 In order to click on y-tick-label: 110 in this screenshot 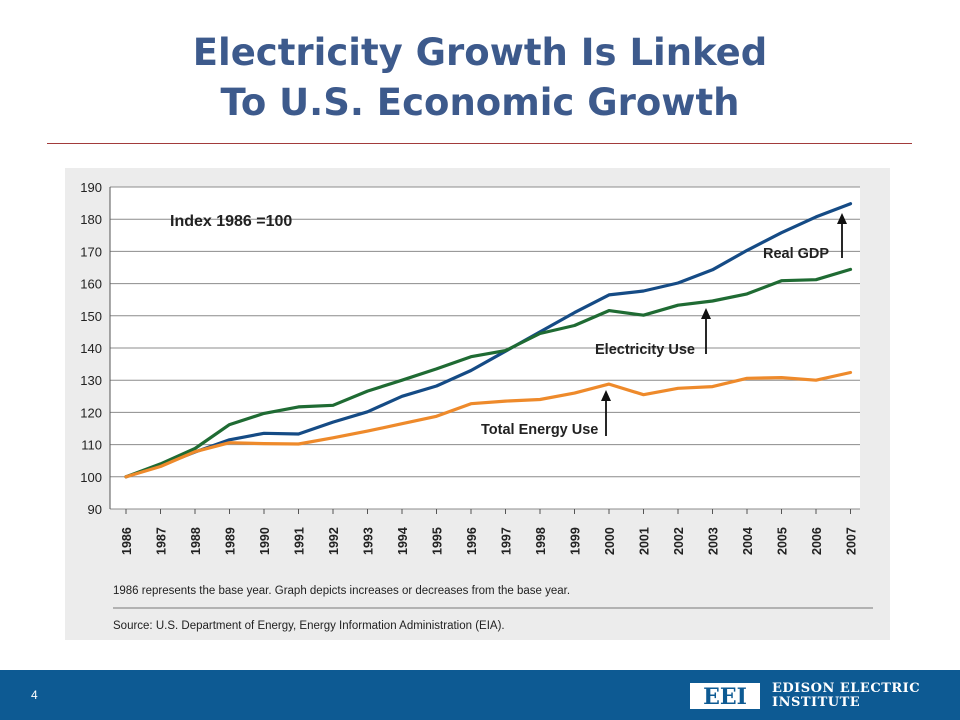, I will do `click(91, 445)`.